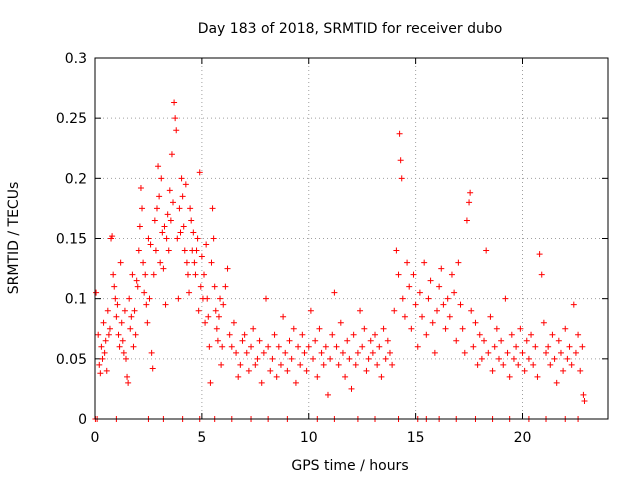  Describe the element at coordinates (71, 360) in the screenshot. I see `y-tick-label: 0.05` at that location.